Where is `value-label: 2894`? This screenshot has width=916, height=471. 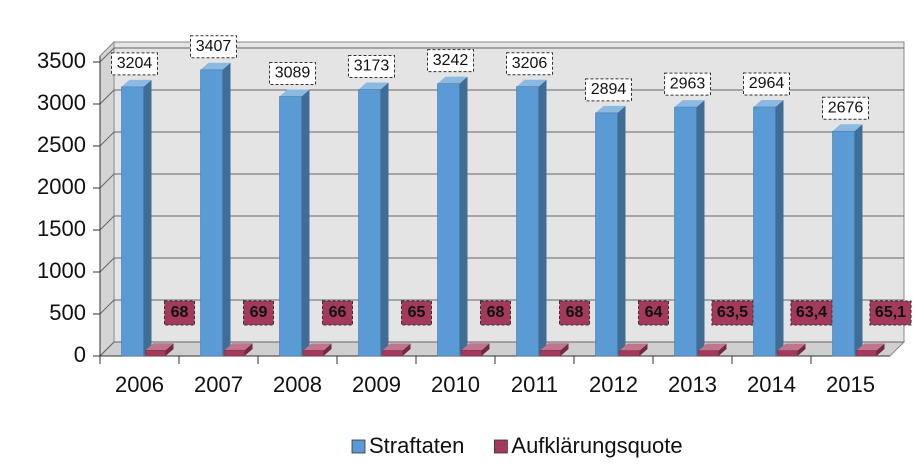
value-label: 2894 is located at coordinates (609, 89).